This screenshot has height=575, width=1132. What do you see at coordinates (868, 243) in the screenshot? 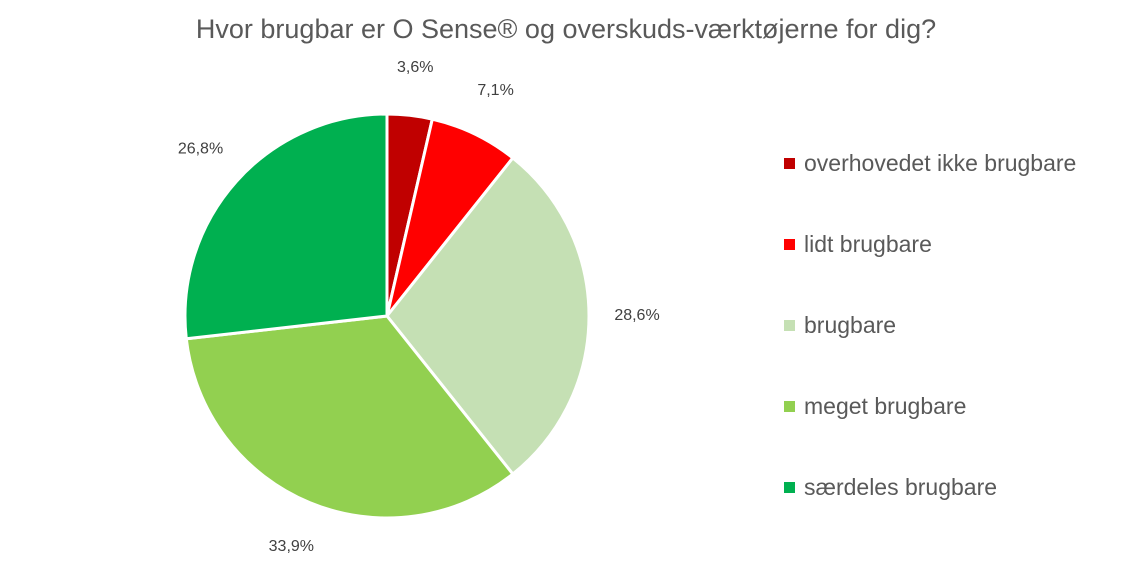
I see `legend-label: lidt brugbare` at bounding box center [868, 243].